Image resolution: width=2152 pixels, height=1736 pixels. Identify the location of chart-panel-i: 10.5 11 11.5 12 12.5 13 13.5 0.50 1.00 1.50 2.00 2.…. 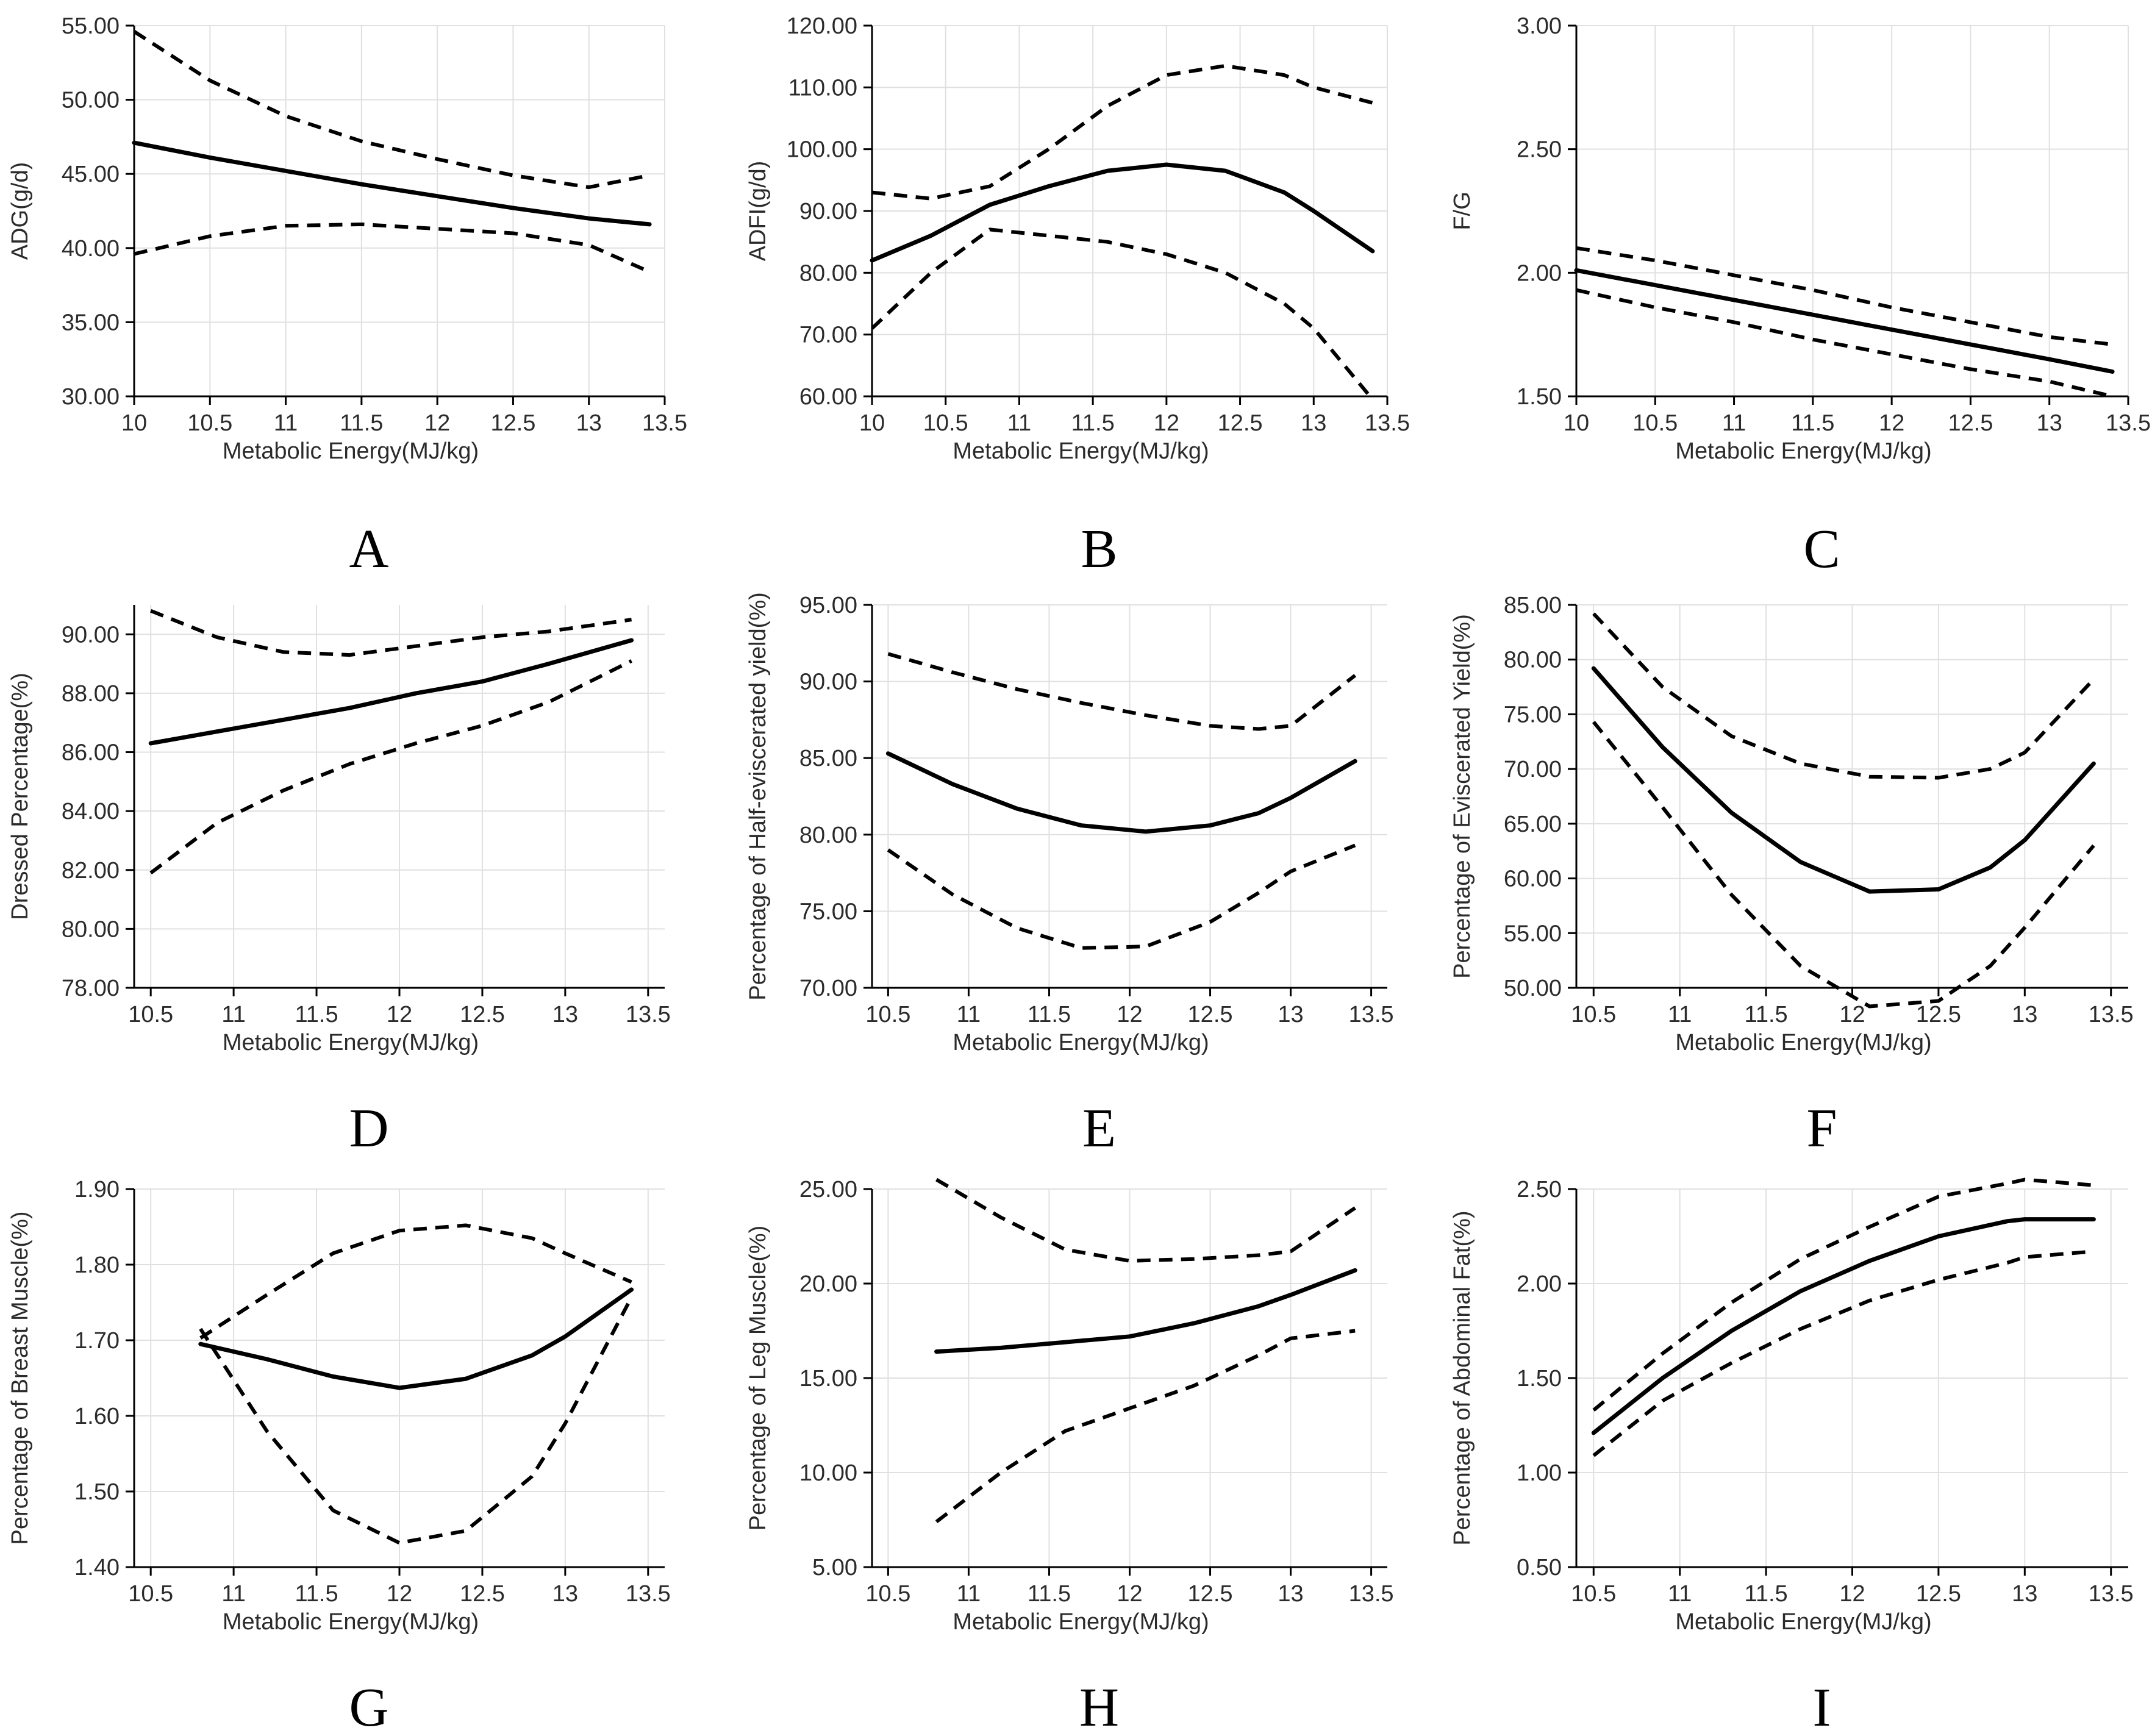
(1792, 1456).